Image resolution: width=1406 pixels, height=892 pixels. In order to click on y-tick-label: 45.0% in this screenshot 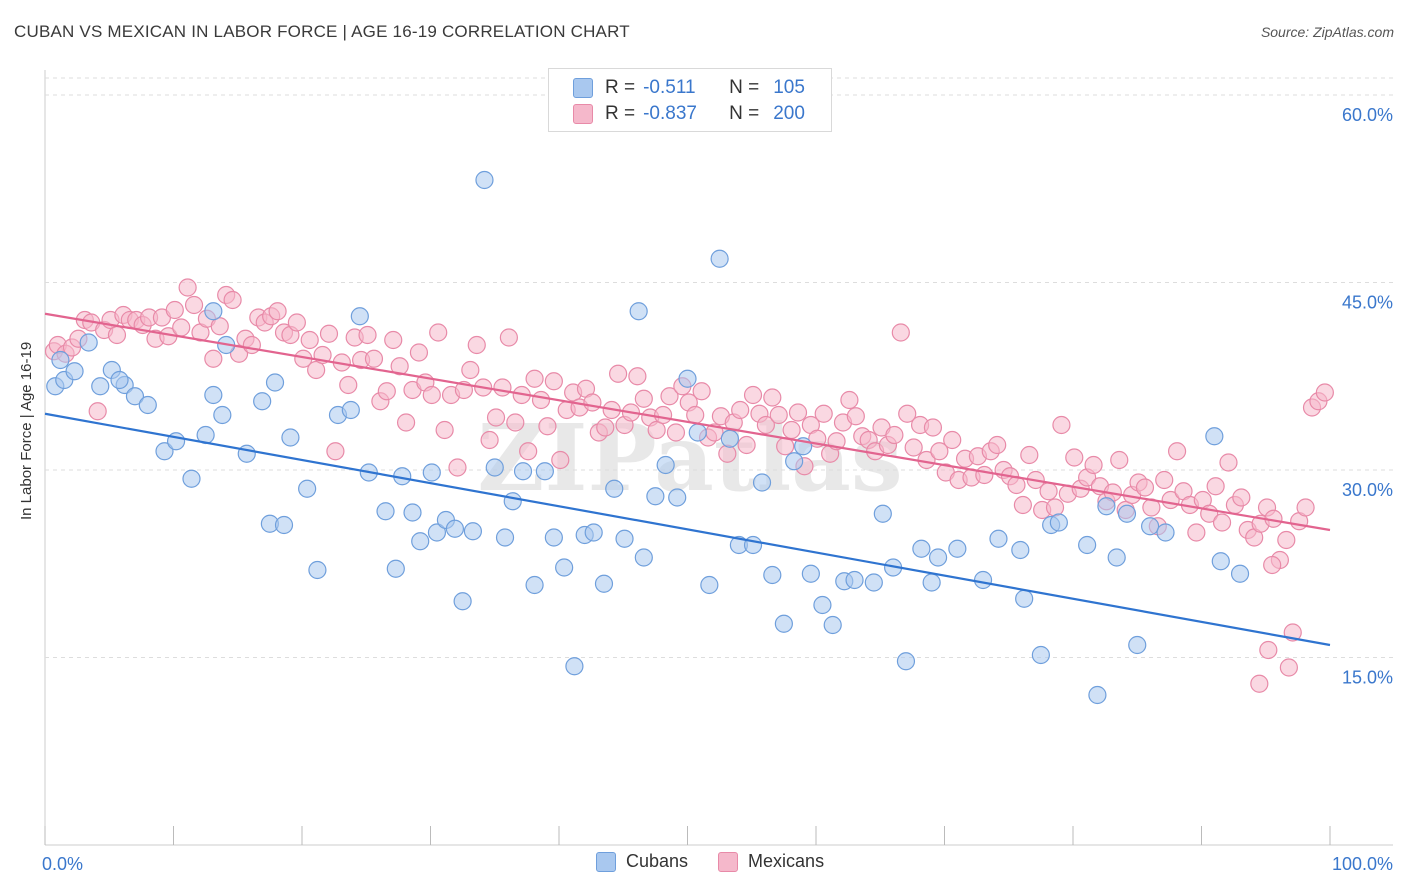, I will do `click(1367, 303)`.